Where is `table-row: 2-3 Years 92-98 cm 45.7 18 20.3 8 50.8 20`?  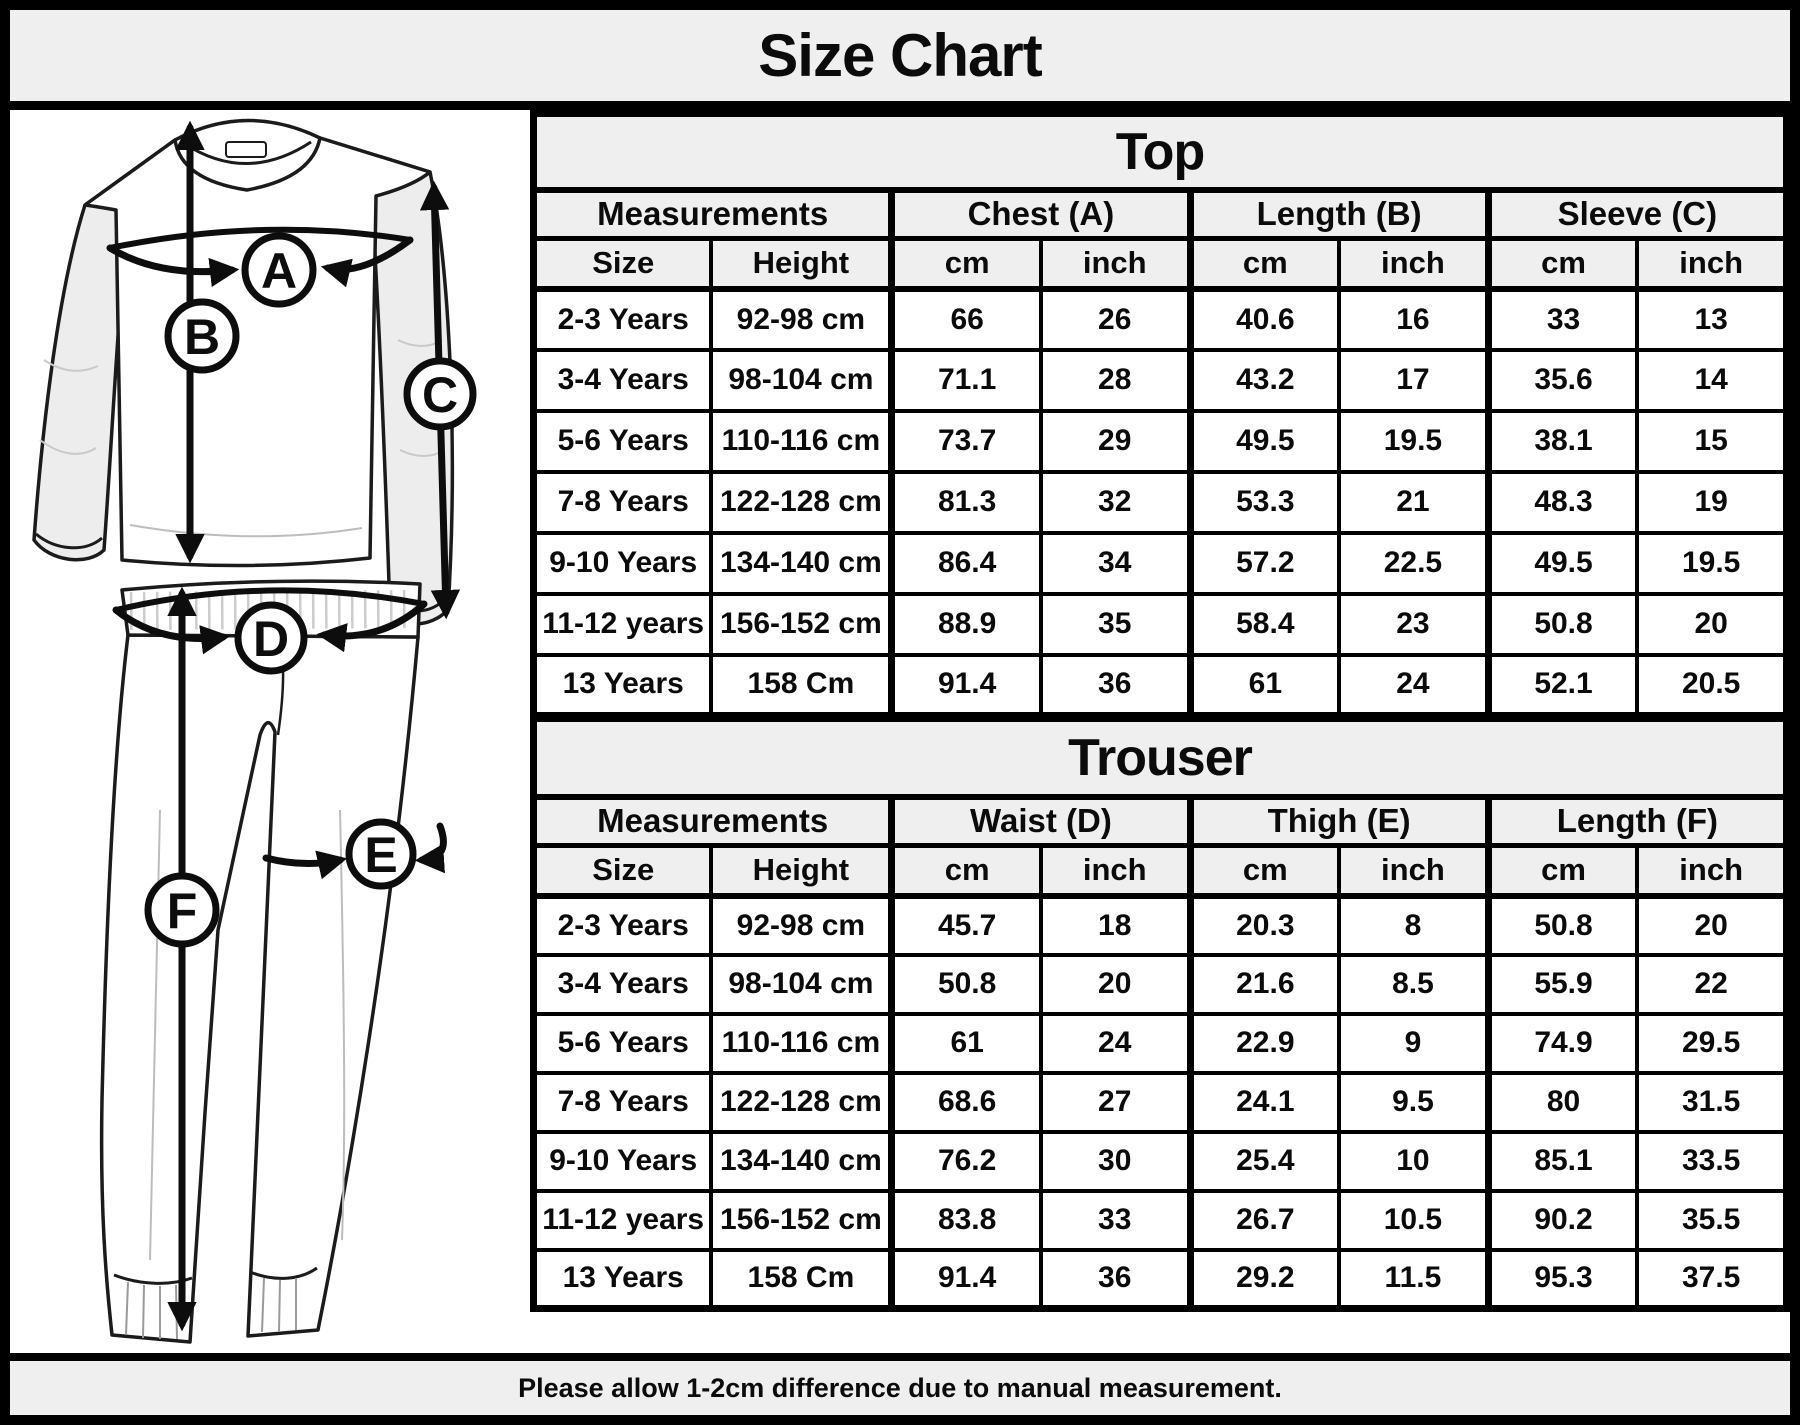 table-row: 2-3 Years 92-98 cm 45.7 18 20.3 8 50.8 20 is located at coordinates (1160, 924).